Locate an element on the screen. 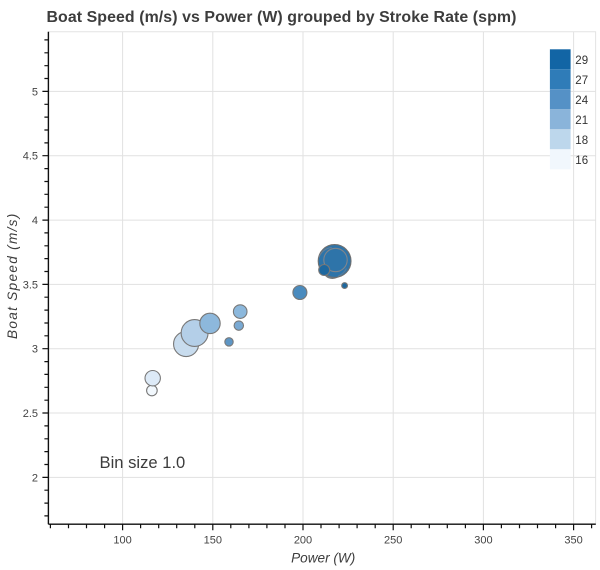  svg-text: 2 is located at coordinates (35, 478).